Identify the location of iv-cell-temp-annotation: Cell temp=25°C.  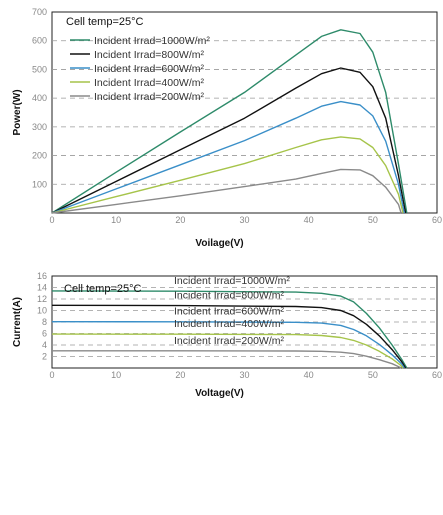
(103, 289).